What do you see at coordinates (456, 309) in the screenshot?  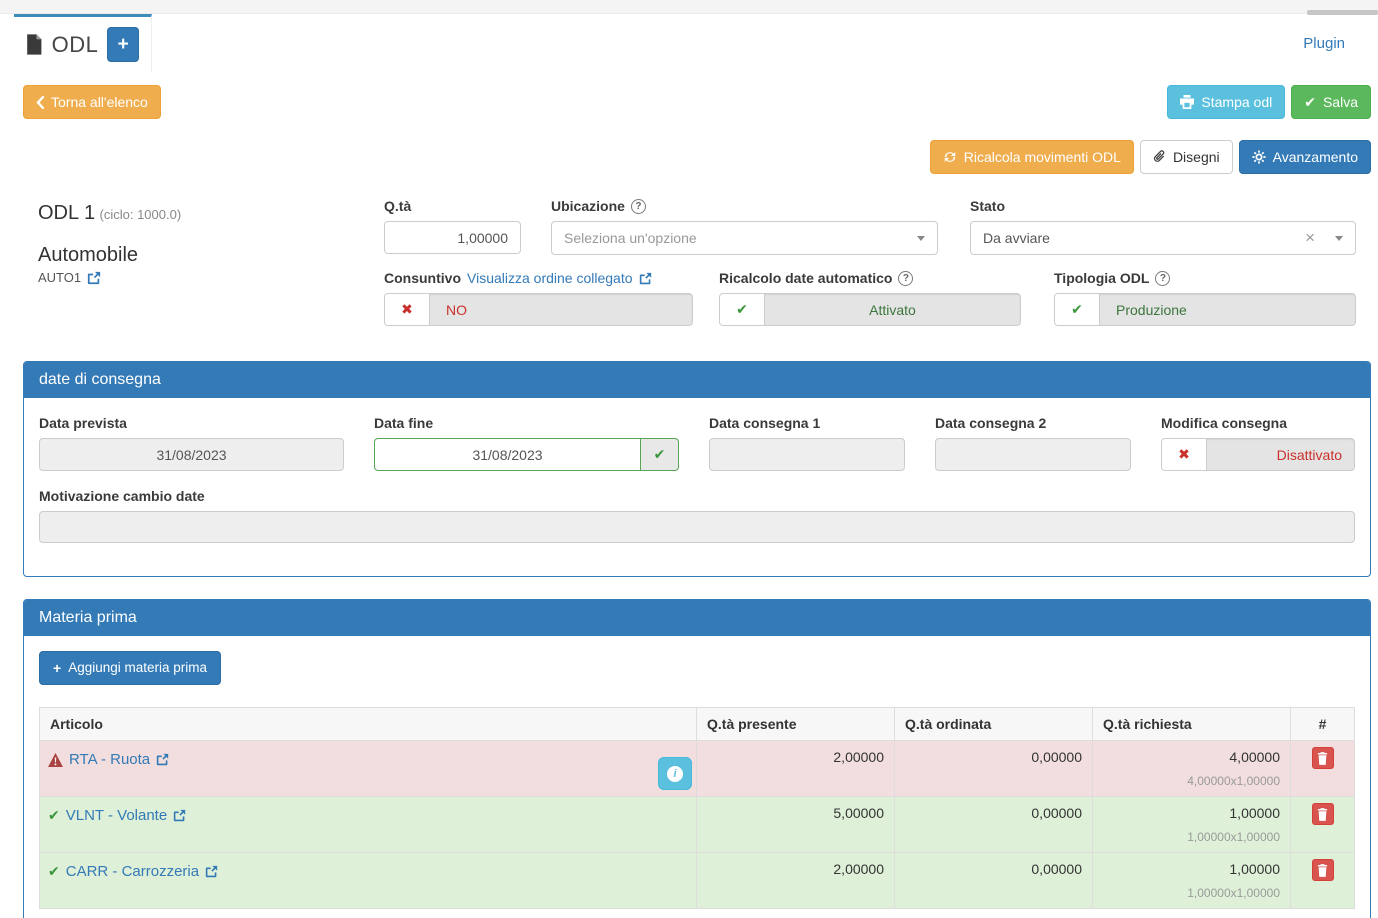 I see `consuntivo-value: NO` at bounding box center [456, 309].